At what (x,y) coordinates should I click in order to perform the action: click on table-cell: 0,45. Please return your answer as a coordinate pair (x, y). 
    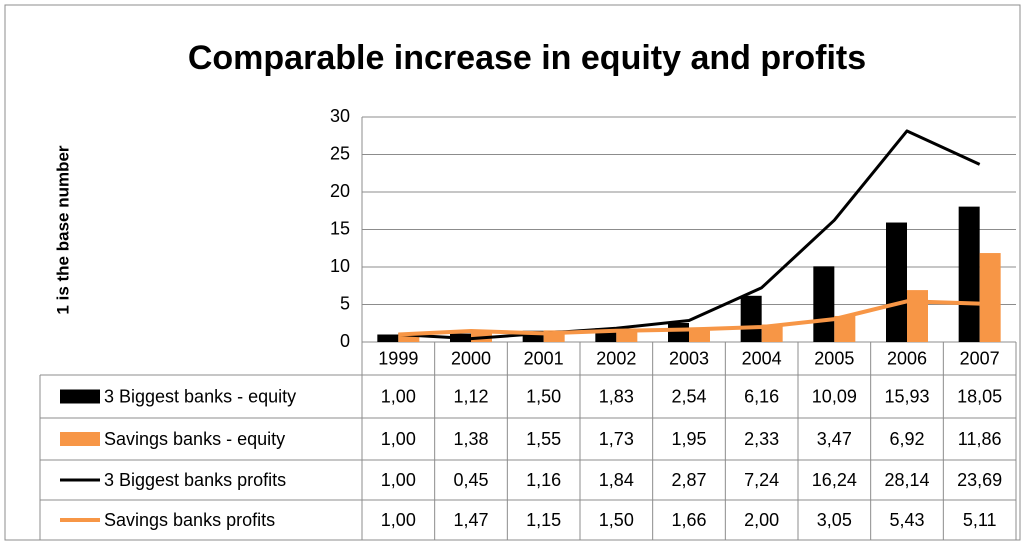
    Looking at the image, I should click on (470, 480).